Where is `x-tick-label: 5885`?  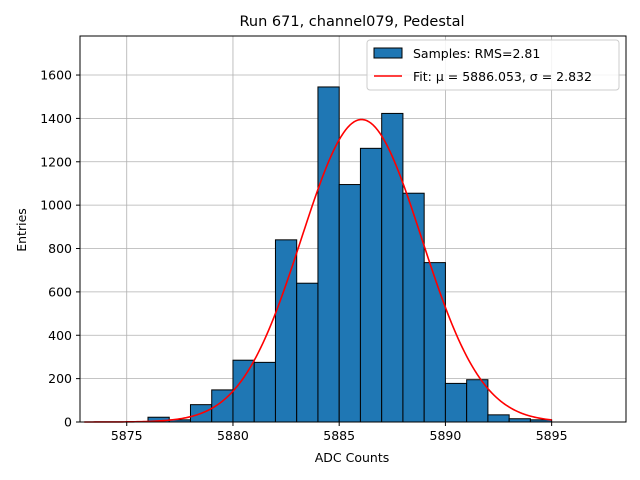
x-tick-label: 5885 is located at coordinates (339, 435).